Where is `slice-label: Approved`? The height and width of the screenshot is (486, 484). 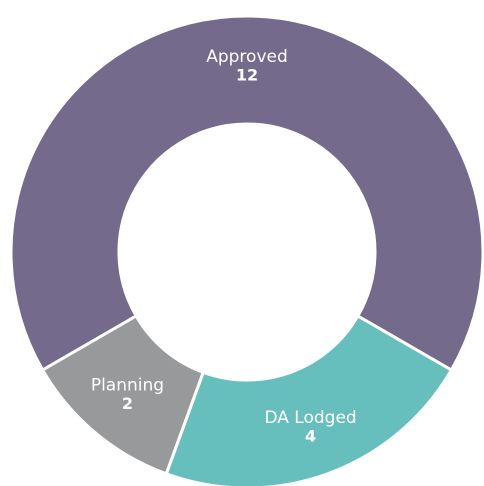 slice-label: Approved is located at coordinates (247, 57).